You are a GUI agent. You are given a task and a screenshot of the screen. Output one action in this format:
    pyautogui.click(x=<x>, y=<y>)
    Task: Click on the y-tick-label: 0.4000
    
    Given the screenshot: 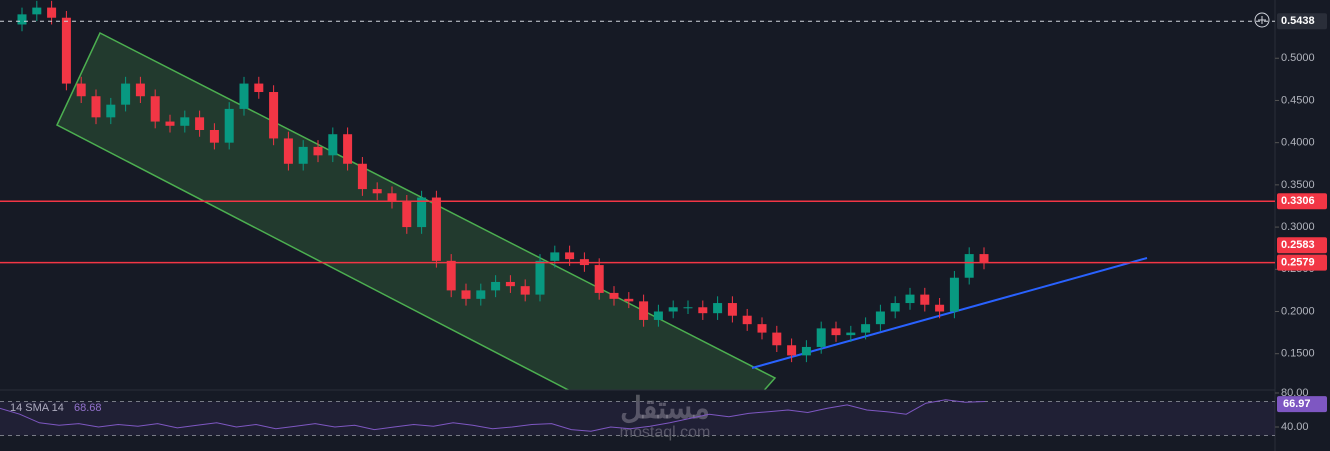 What is the action you would take?
    pyautogui.click(x=1298, y=143)
    